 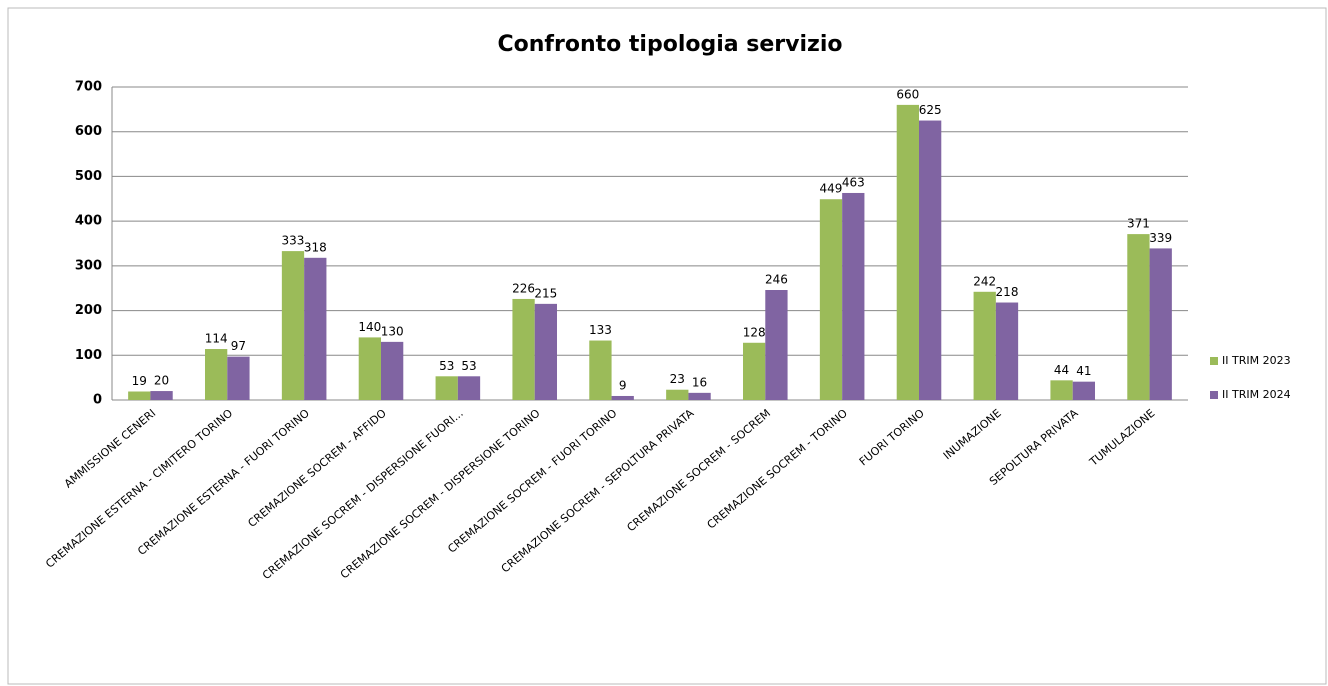 I want to click on data-label: 97, so click(x=238, y=346).